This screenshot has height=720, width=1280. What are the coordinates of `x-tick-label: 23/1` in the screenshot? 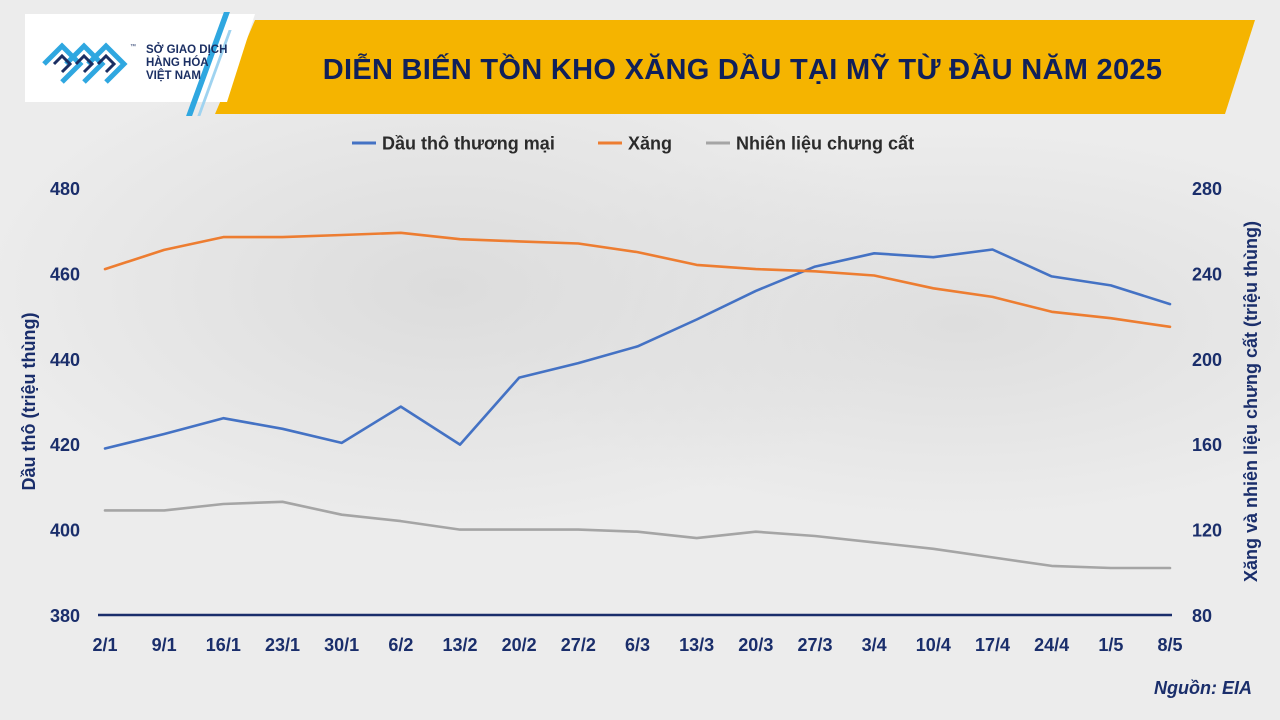 It's located at (282, 645).